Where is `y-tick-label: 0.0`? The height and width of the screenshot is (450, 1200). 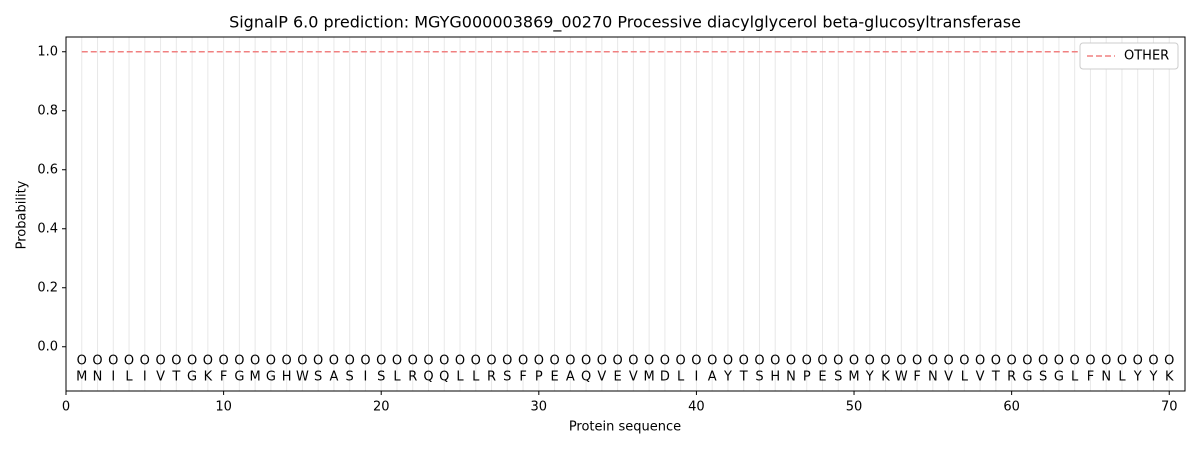 y-tick-label: 0.0 is located at coordinates (47, 346).